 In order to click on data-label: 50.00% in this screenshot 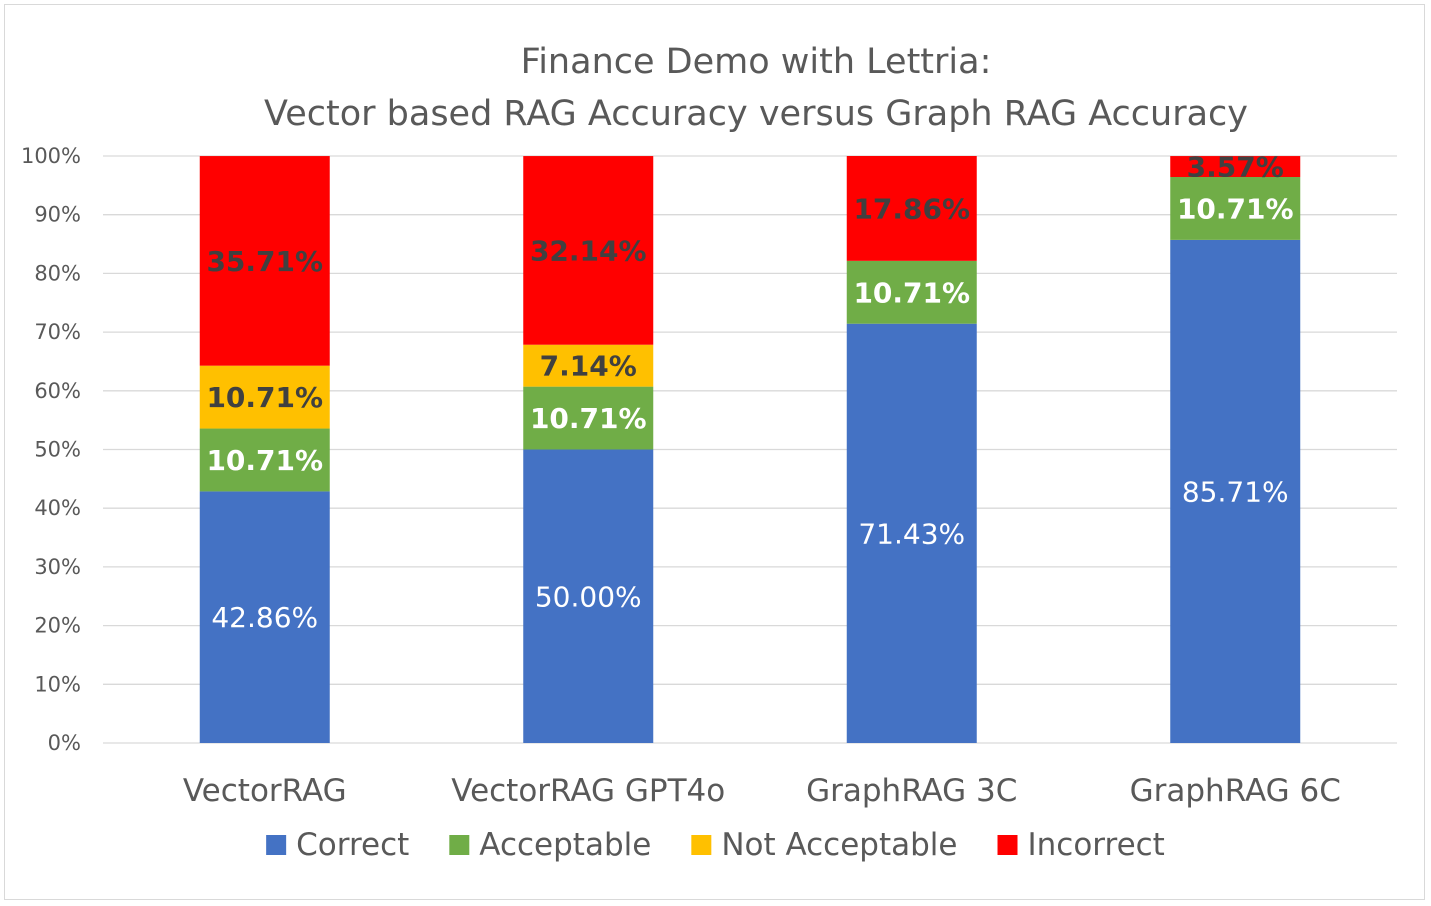, I will do `click(588, 596)`.